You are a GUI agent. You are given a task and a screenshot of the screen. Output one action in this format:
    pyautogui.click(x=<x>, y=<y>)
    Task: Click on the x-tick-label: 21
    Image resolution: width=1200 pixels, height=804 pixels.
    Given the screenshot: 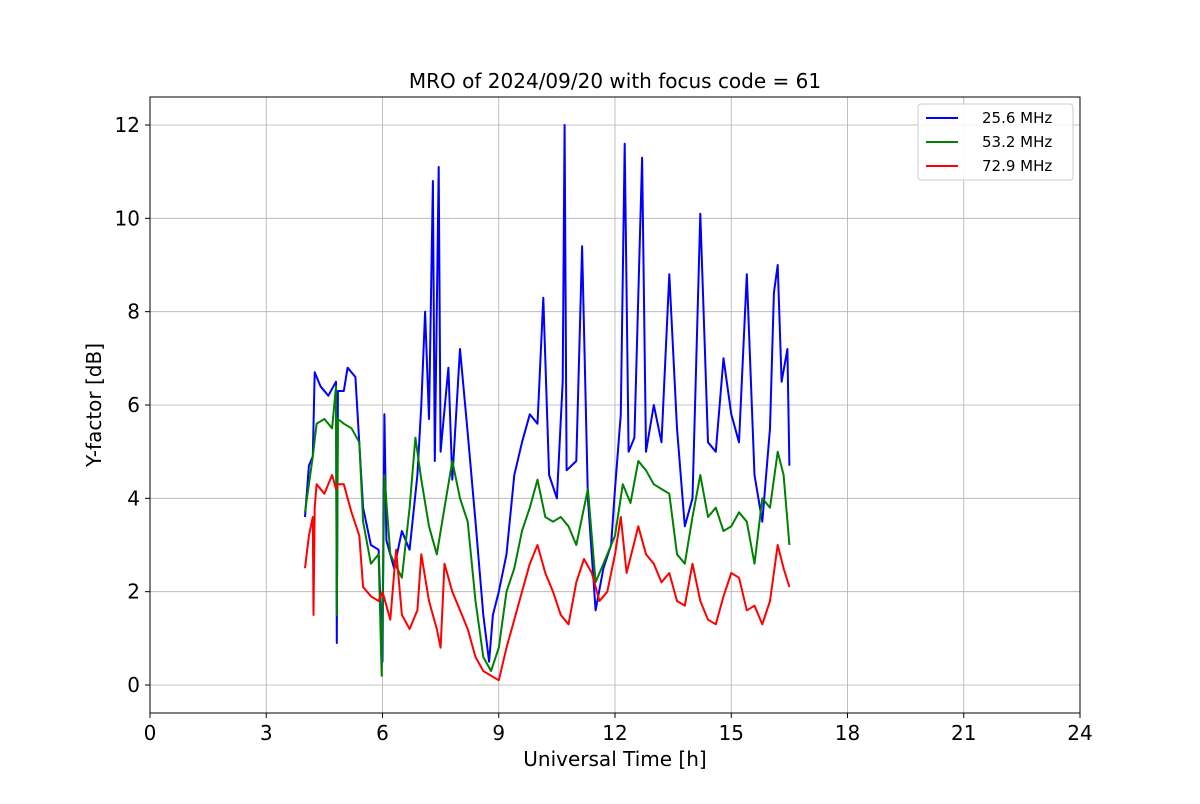 What is the action you would take?
    pyautogui.click(x=963, y=733)
    